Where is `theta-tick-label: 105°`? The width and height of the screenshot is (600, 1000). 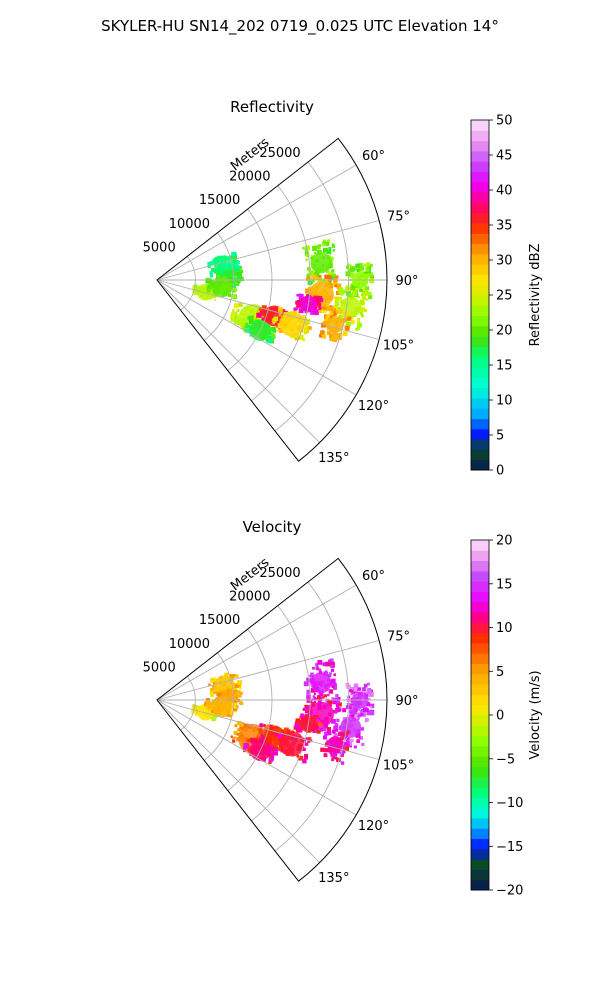
theta-tick-label: 105° is located at coordinates (398, 346).